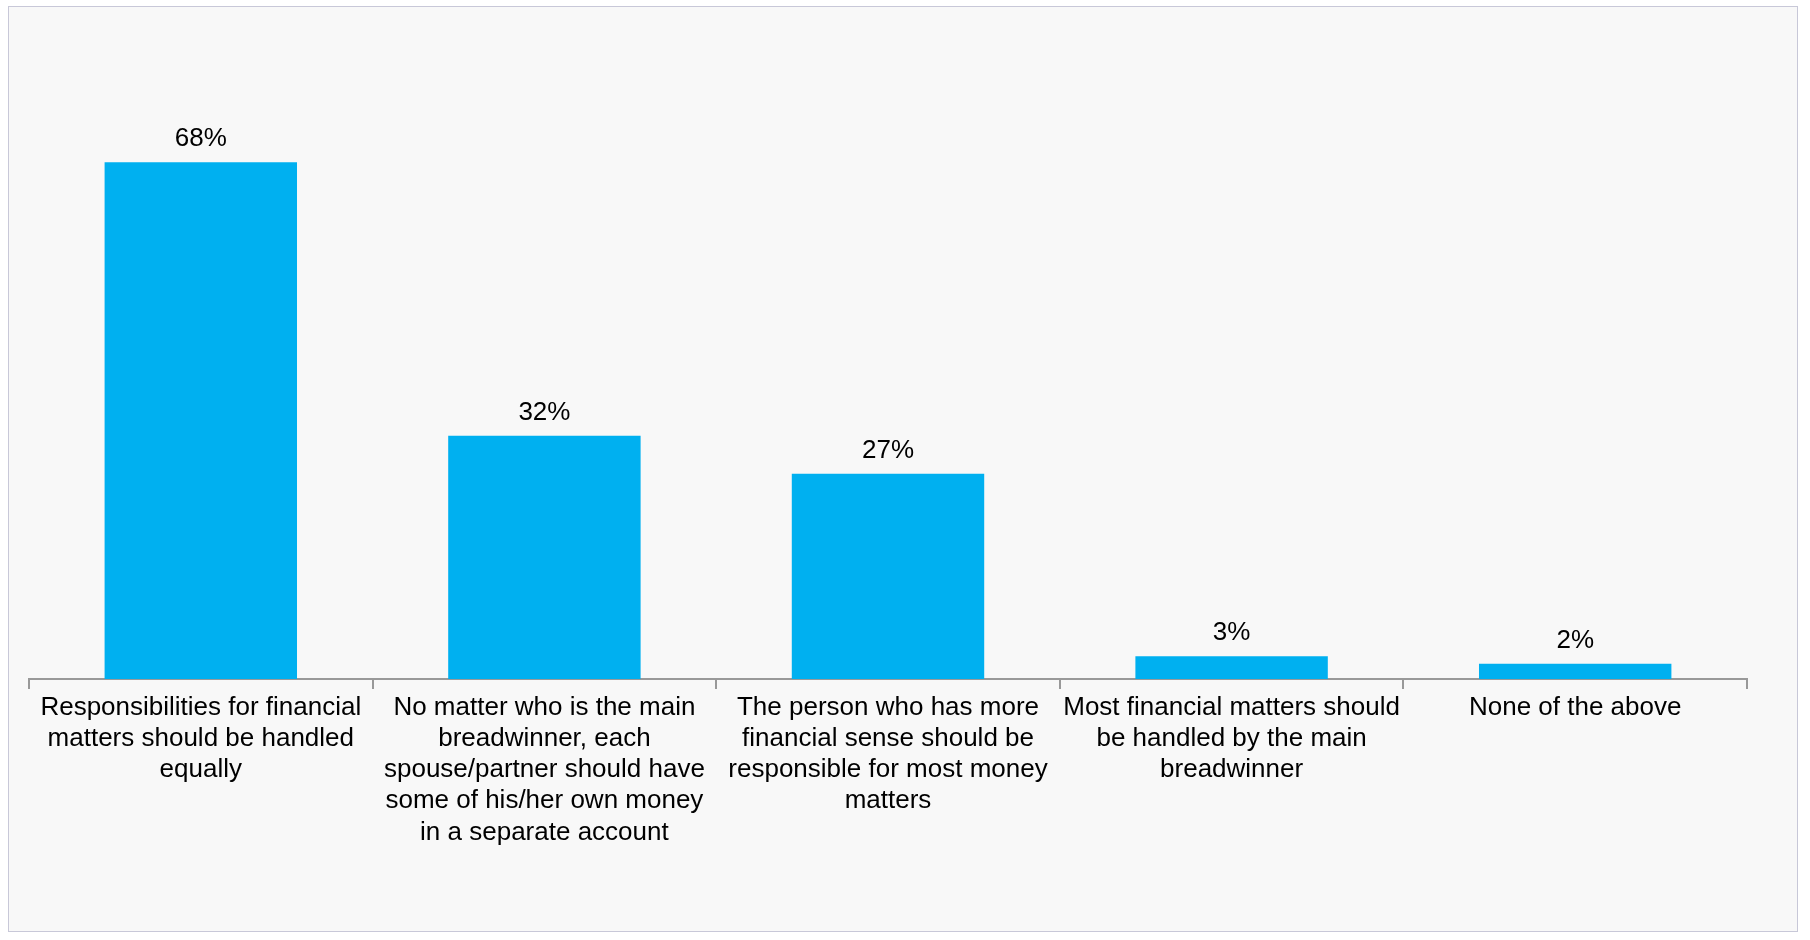  What do you see at coordinates (201, 737) in the screenshot?
I see `x-tick-label: Responsibilities for financial matters should be handled equally` at bounding box center [201, 737].